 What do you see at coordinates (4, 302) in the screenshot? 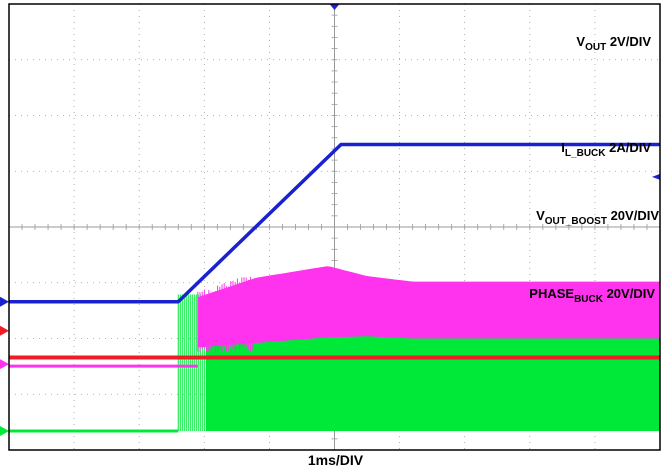
I see `vout-ground-marker` at bounding box center [4, 302].